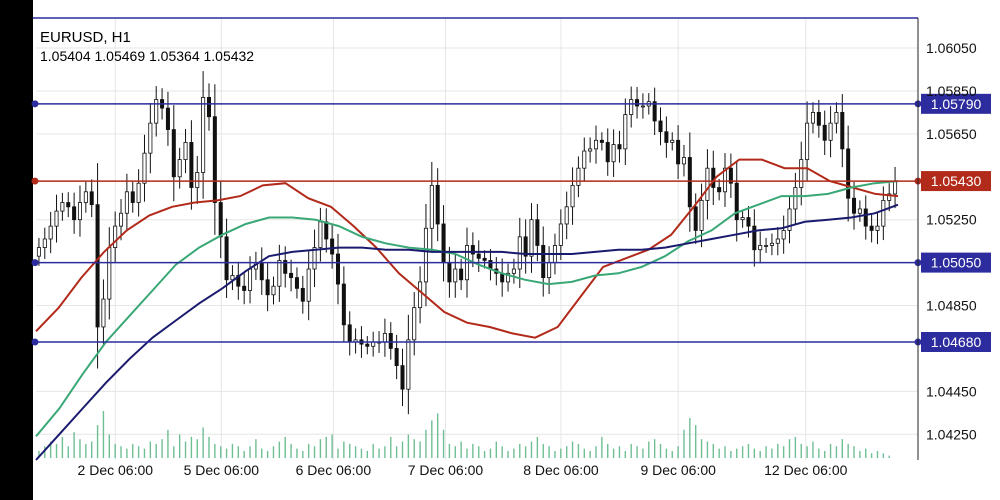  Describe the element at coordinates (116, 470) in the screenshot. I see `time-tick-label: 2 Dec 06:00` at that location.